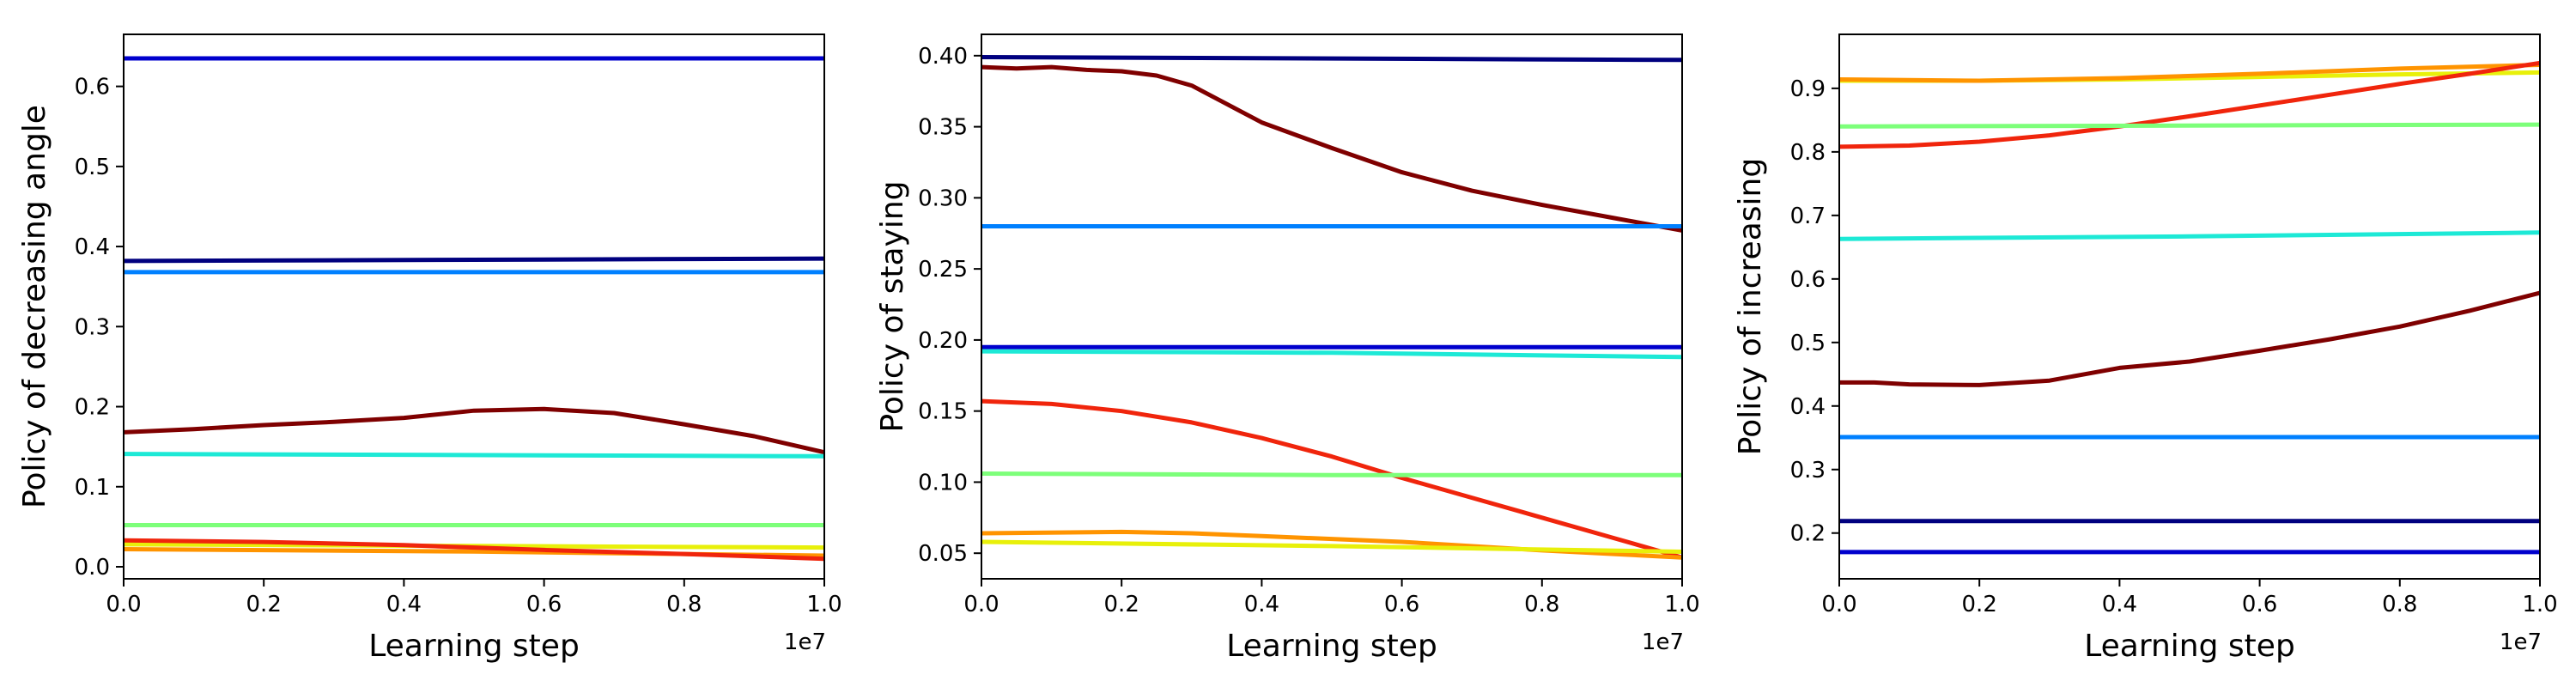  What do you see at coordinates (943, 554) in the screenshot?
I see `y-tick-label: 0.05` at bounding box center [943, 554].